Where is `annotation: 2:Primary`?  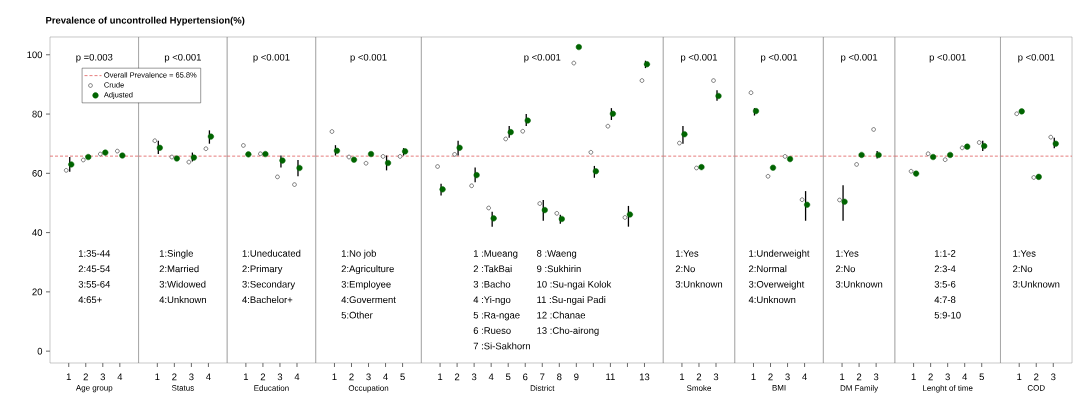
annotation: 2:Primary is located at coordinates (262, 270).